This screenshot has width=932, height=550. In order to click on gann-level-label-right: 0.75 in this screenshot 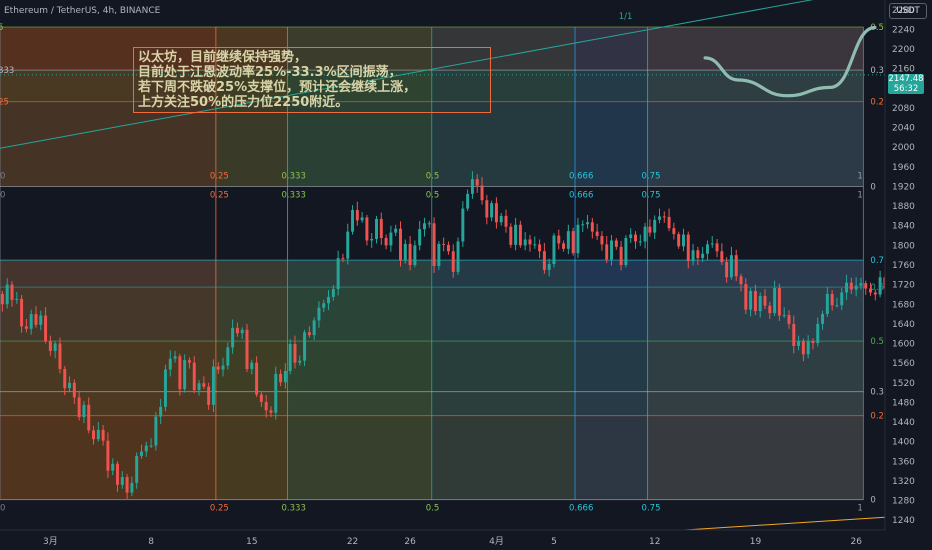, I will do `click(879, 261)`.